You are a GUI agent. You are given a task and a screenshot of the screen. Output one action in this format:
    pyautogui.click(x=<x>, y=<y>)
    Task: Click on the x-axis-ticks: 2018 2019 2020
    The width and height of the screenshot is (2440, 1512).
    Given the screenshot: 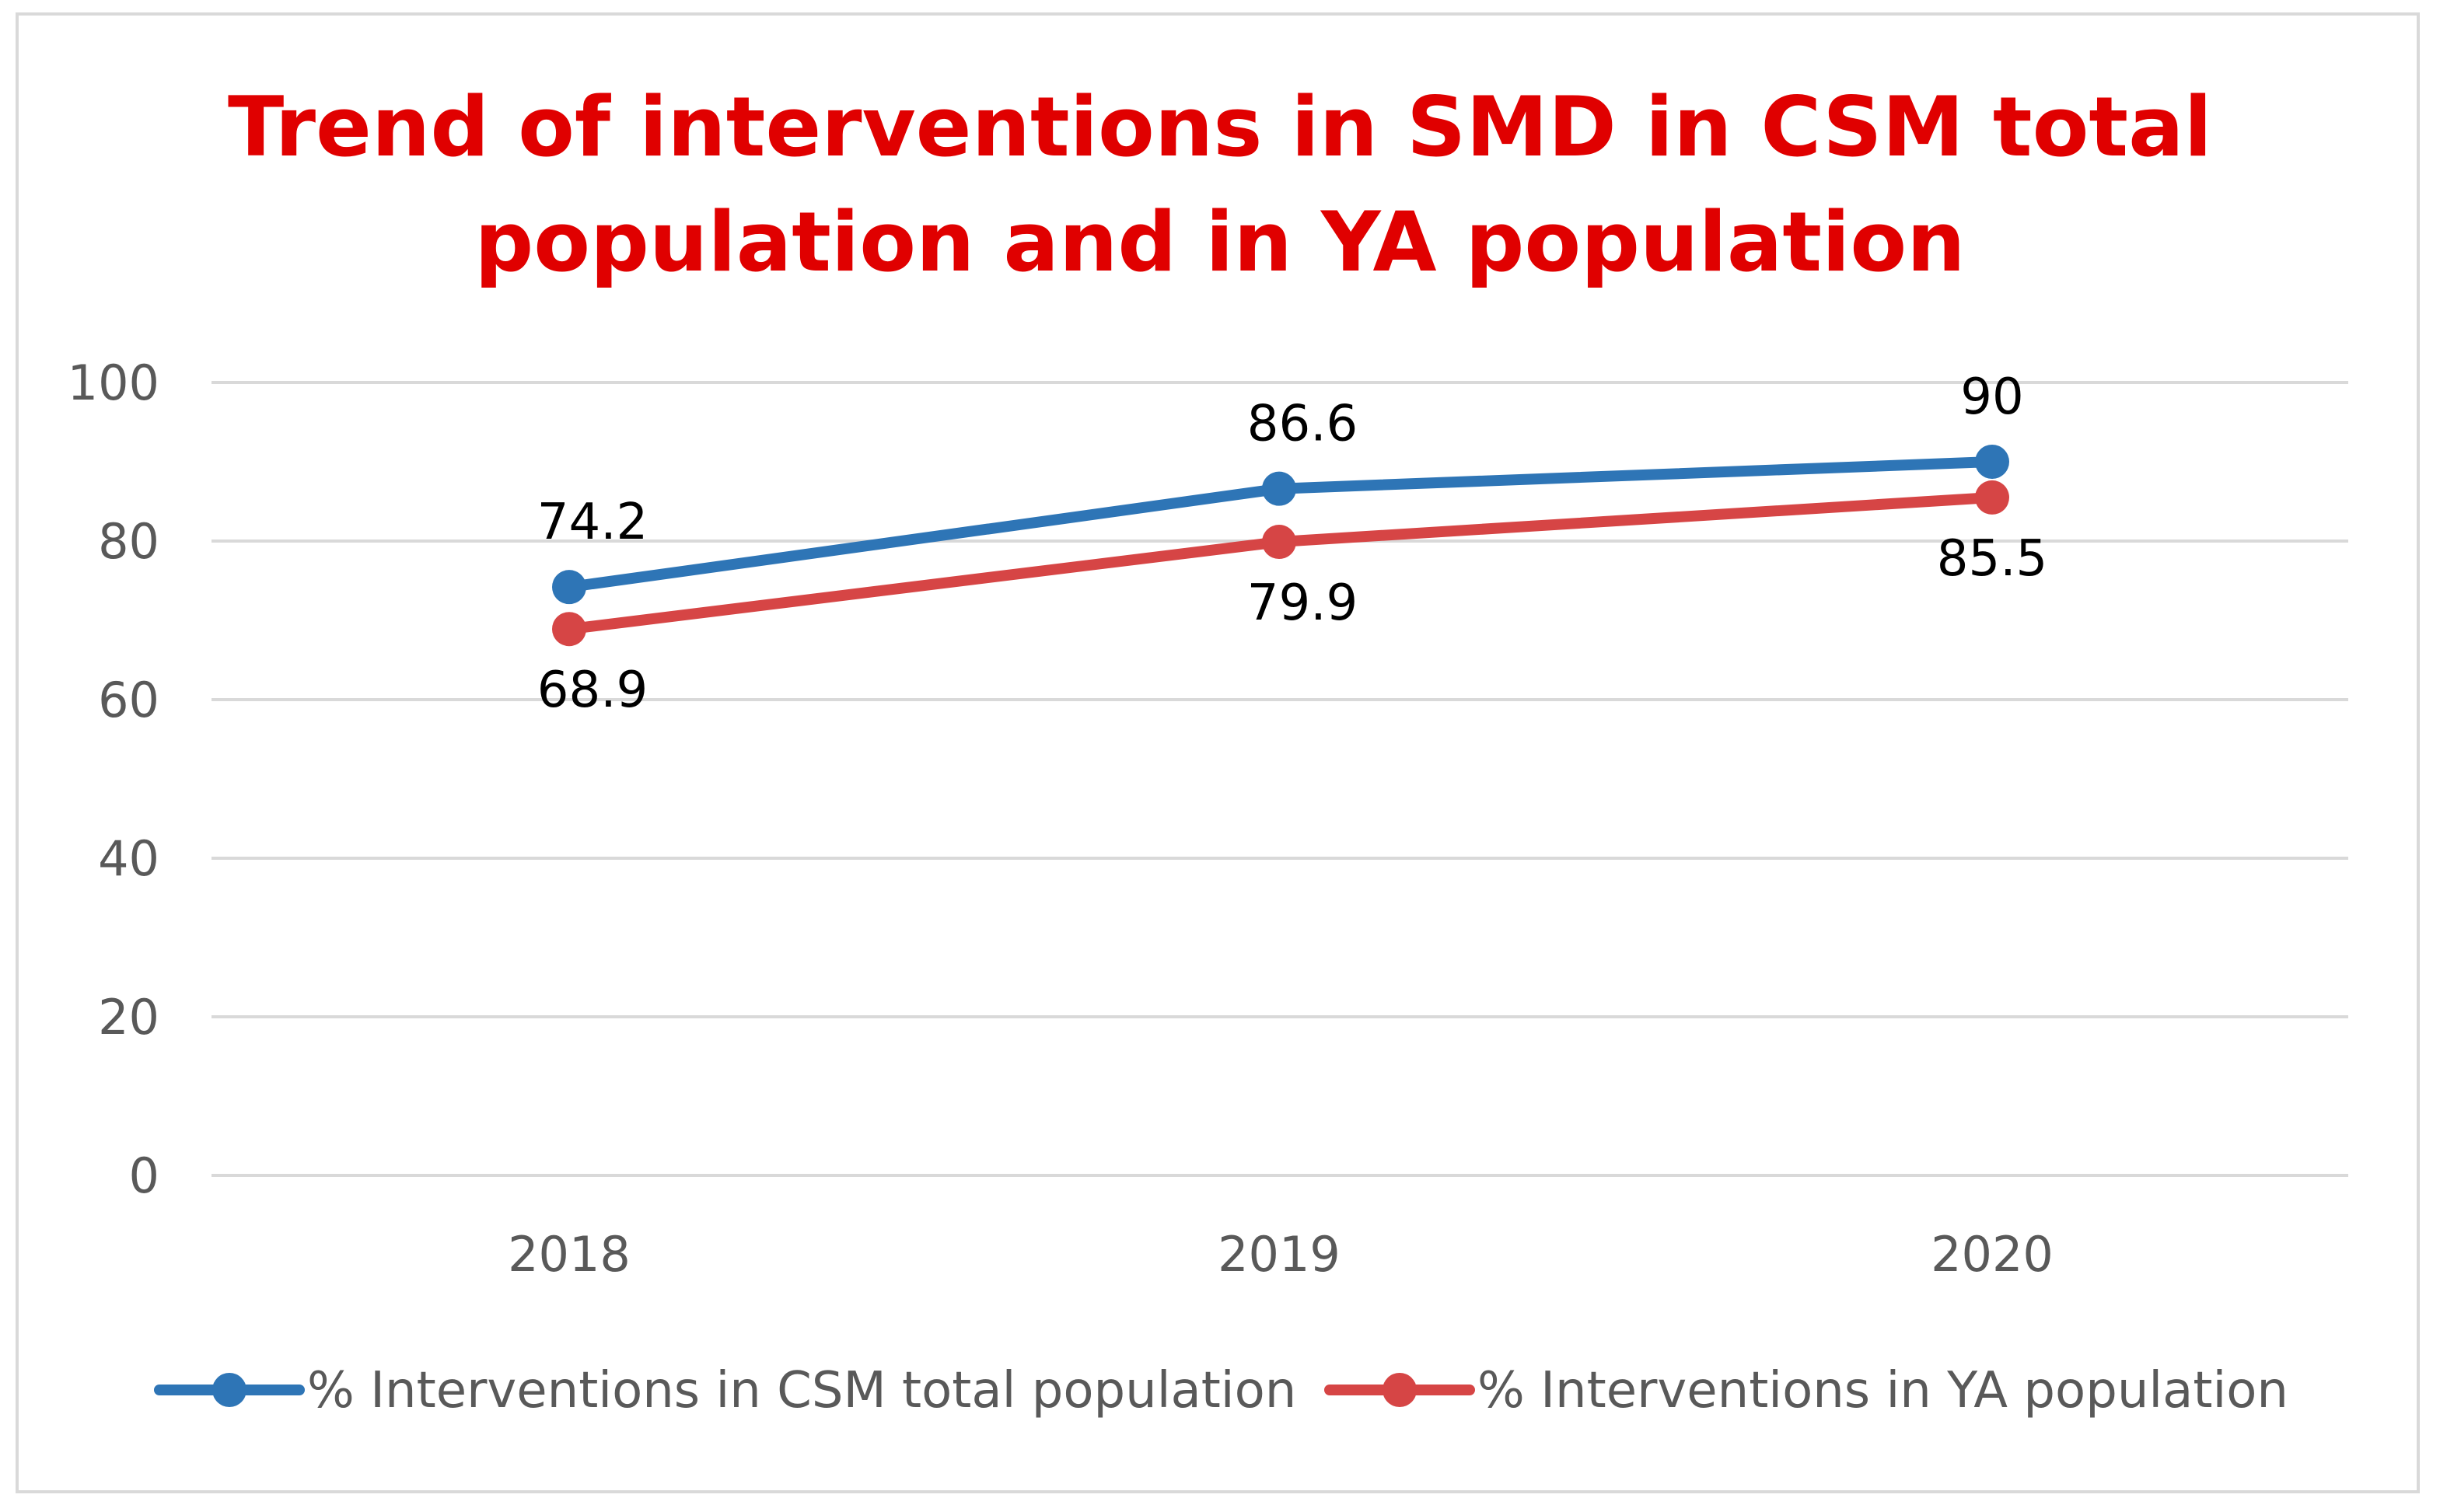 What is the action you would take?
    pyautogui.click(x=1281, y=1254)
    